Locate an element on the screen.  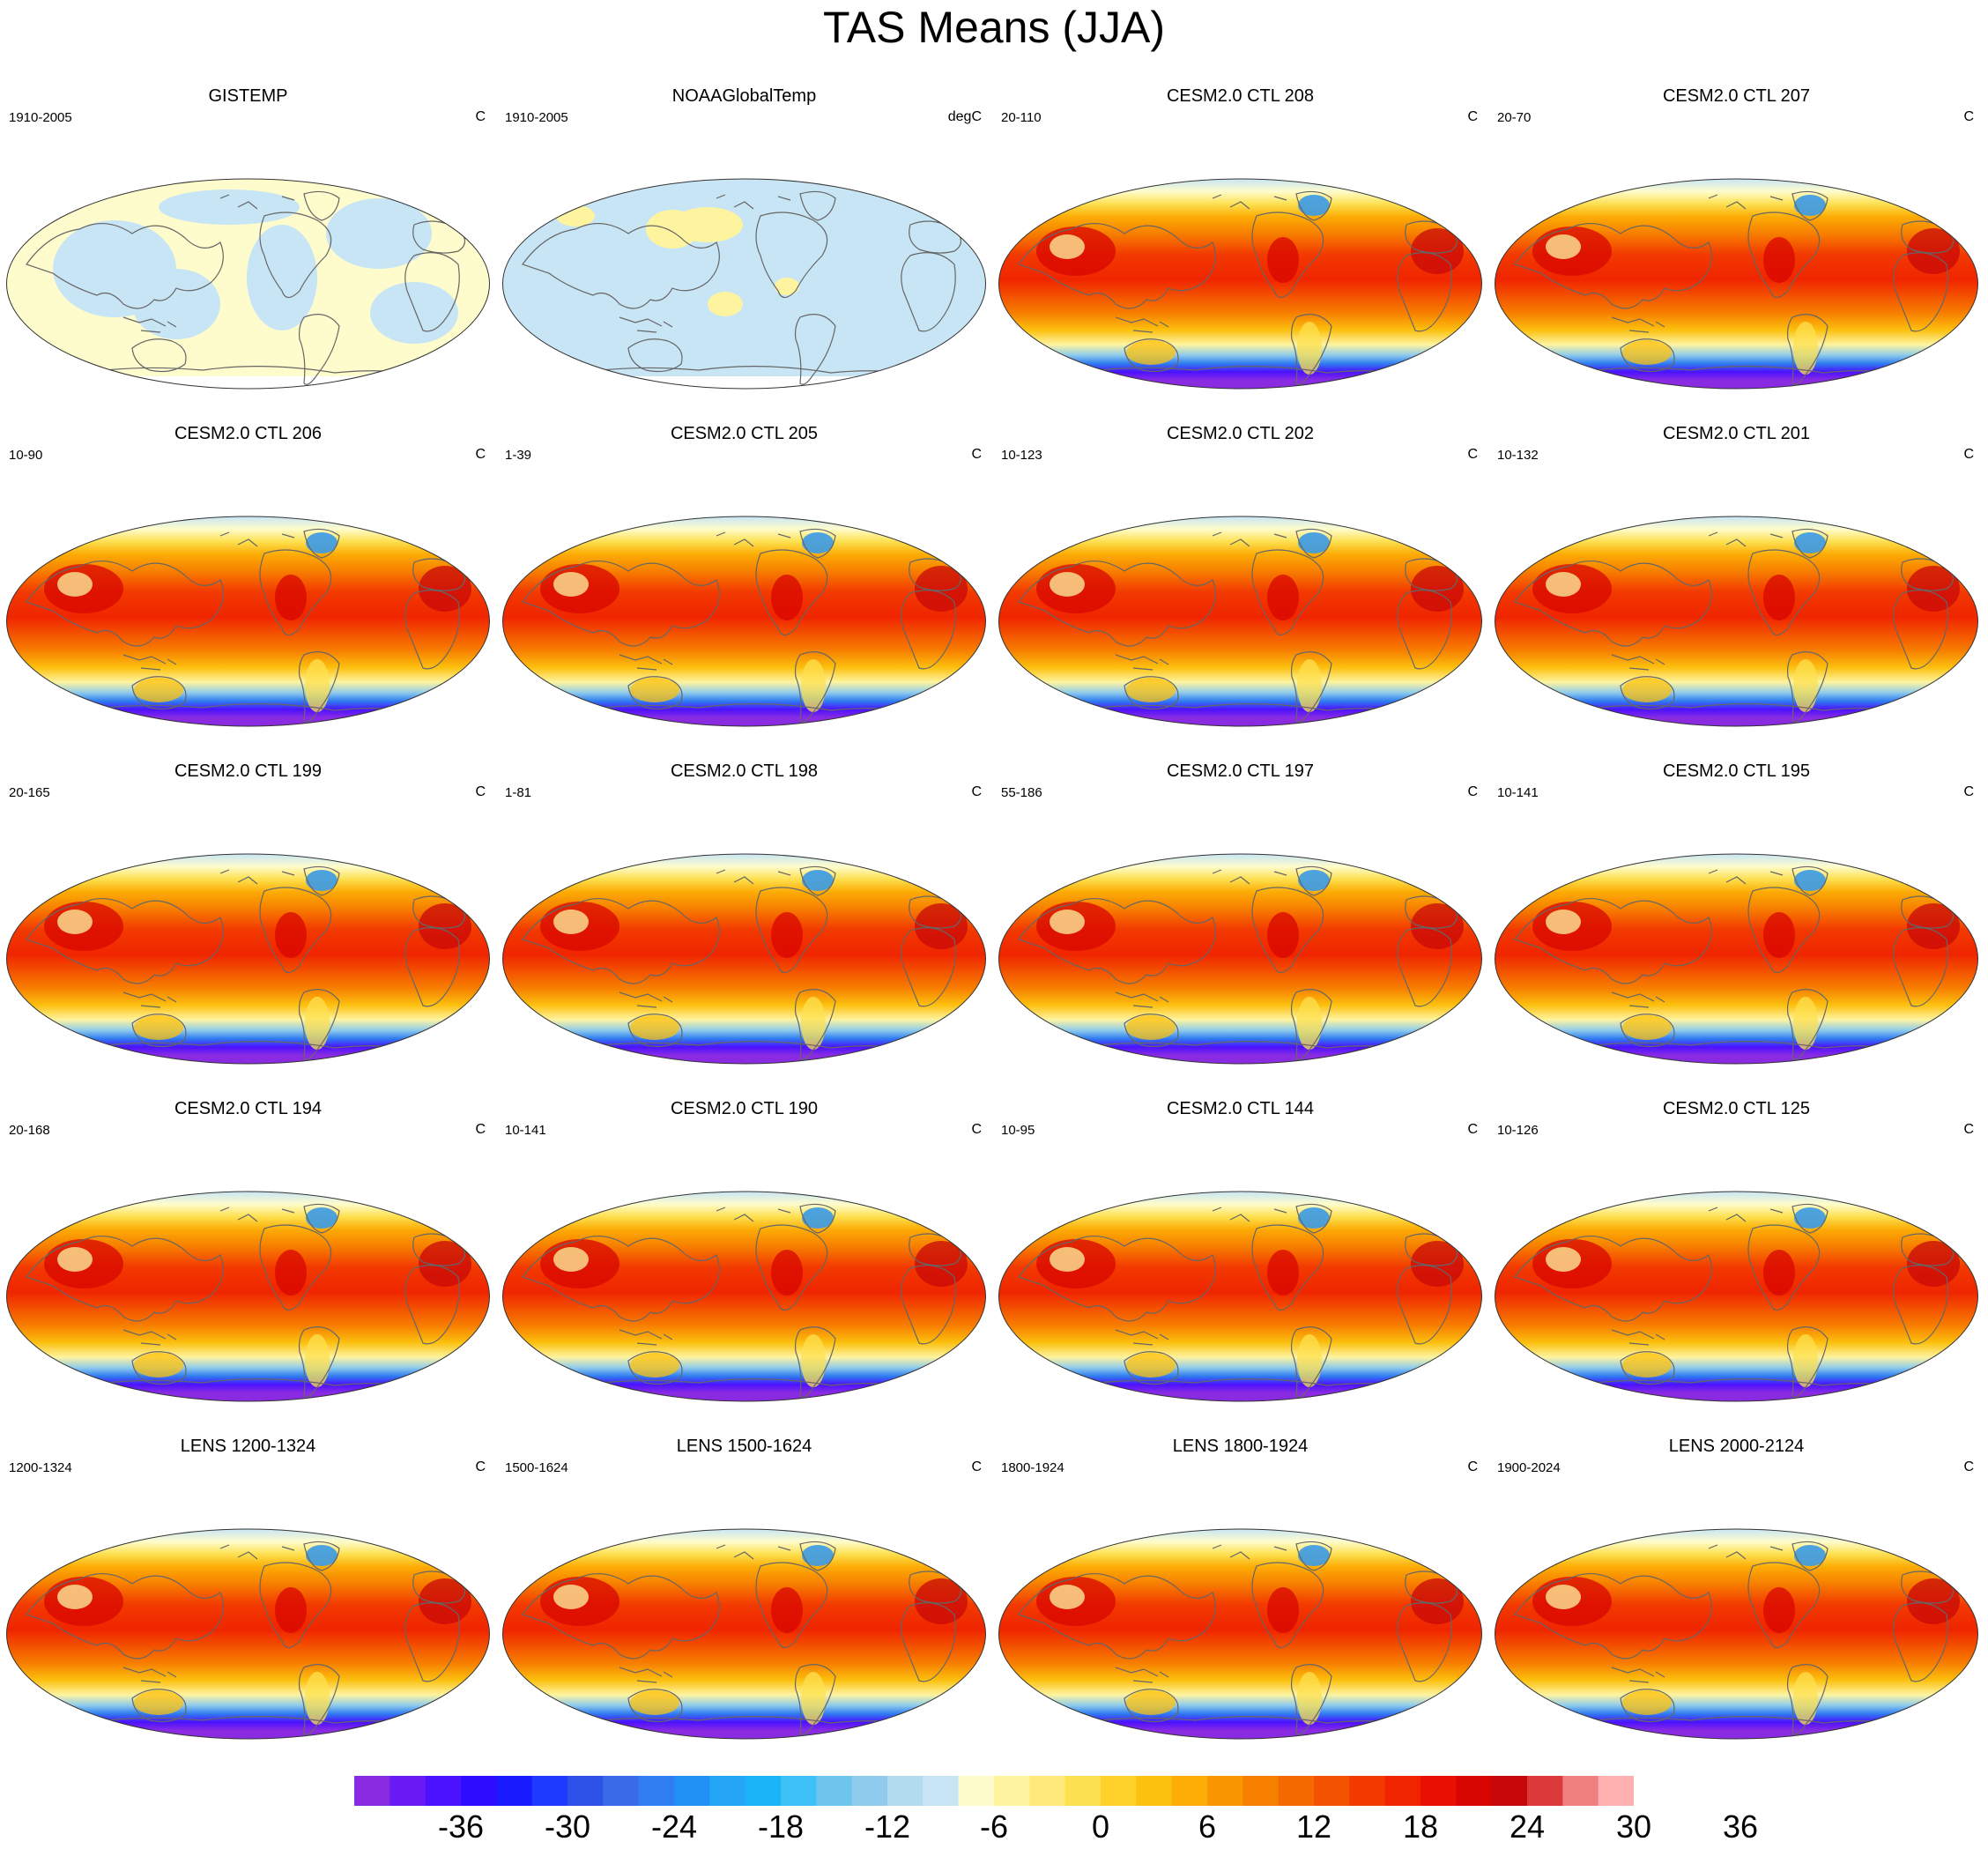
panel-title: LENS 2000-2124 is located at coordinates (1737, 1446).